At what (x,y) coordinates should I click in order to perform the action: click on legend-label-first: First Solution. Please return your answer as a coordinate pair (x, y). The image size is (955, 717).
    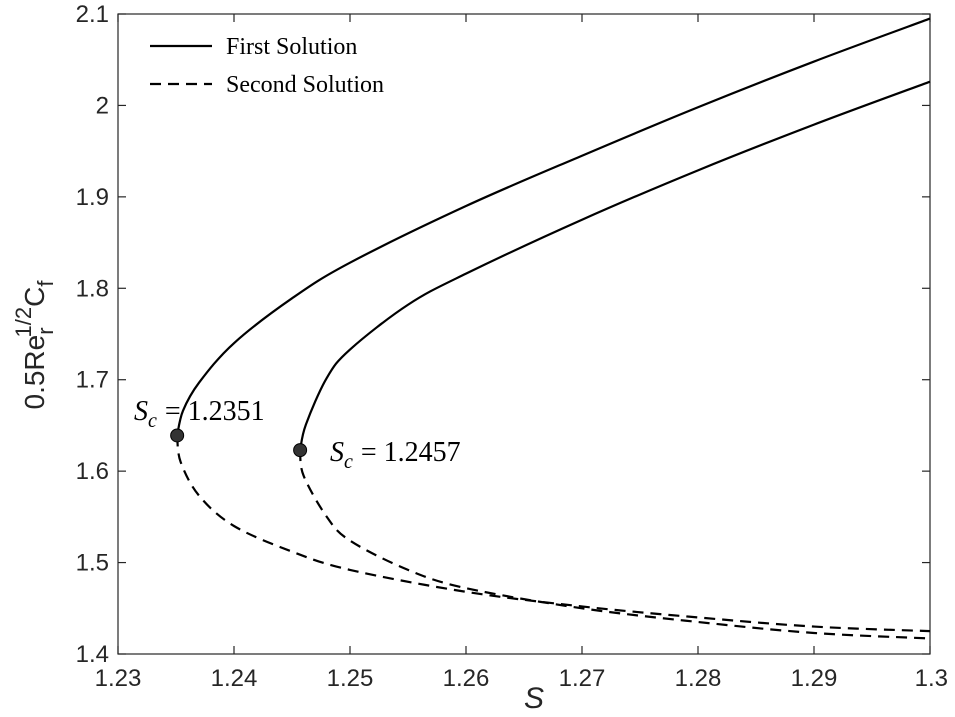
    Looking at the image, I should click on (291, 47).